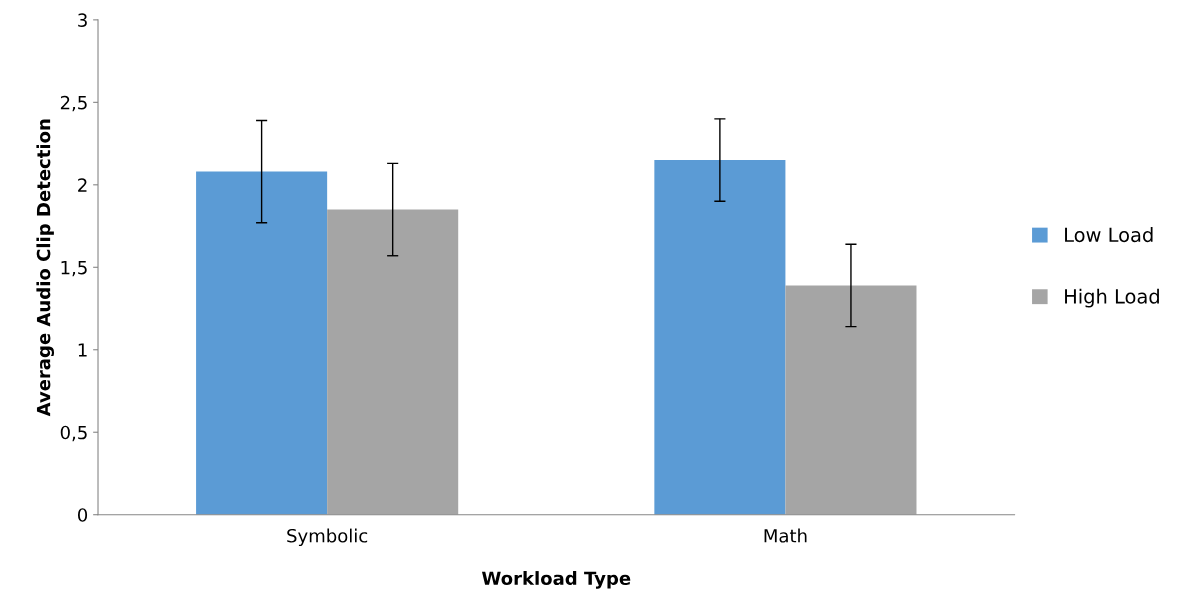 The height and width of the screenshot is (602, 1188). I want to click on legend-label: Low Load, so click(1109, 235).